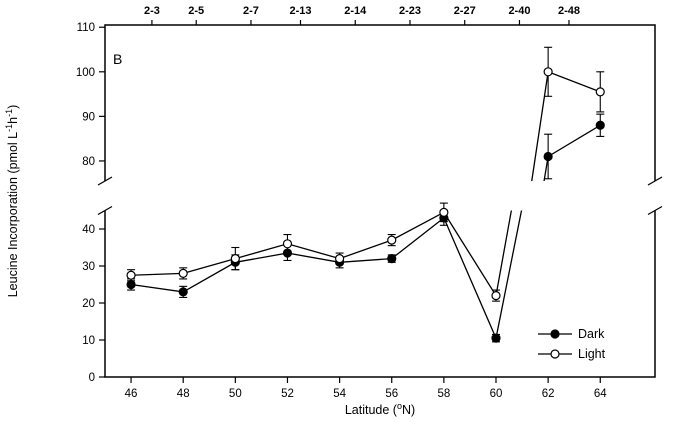  I want to click on panel-label: B, so click(117, 59).